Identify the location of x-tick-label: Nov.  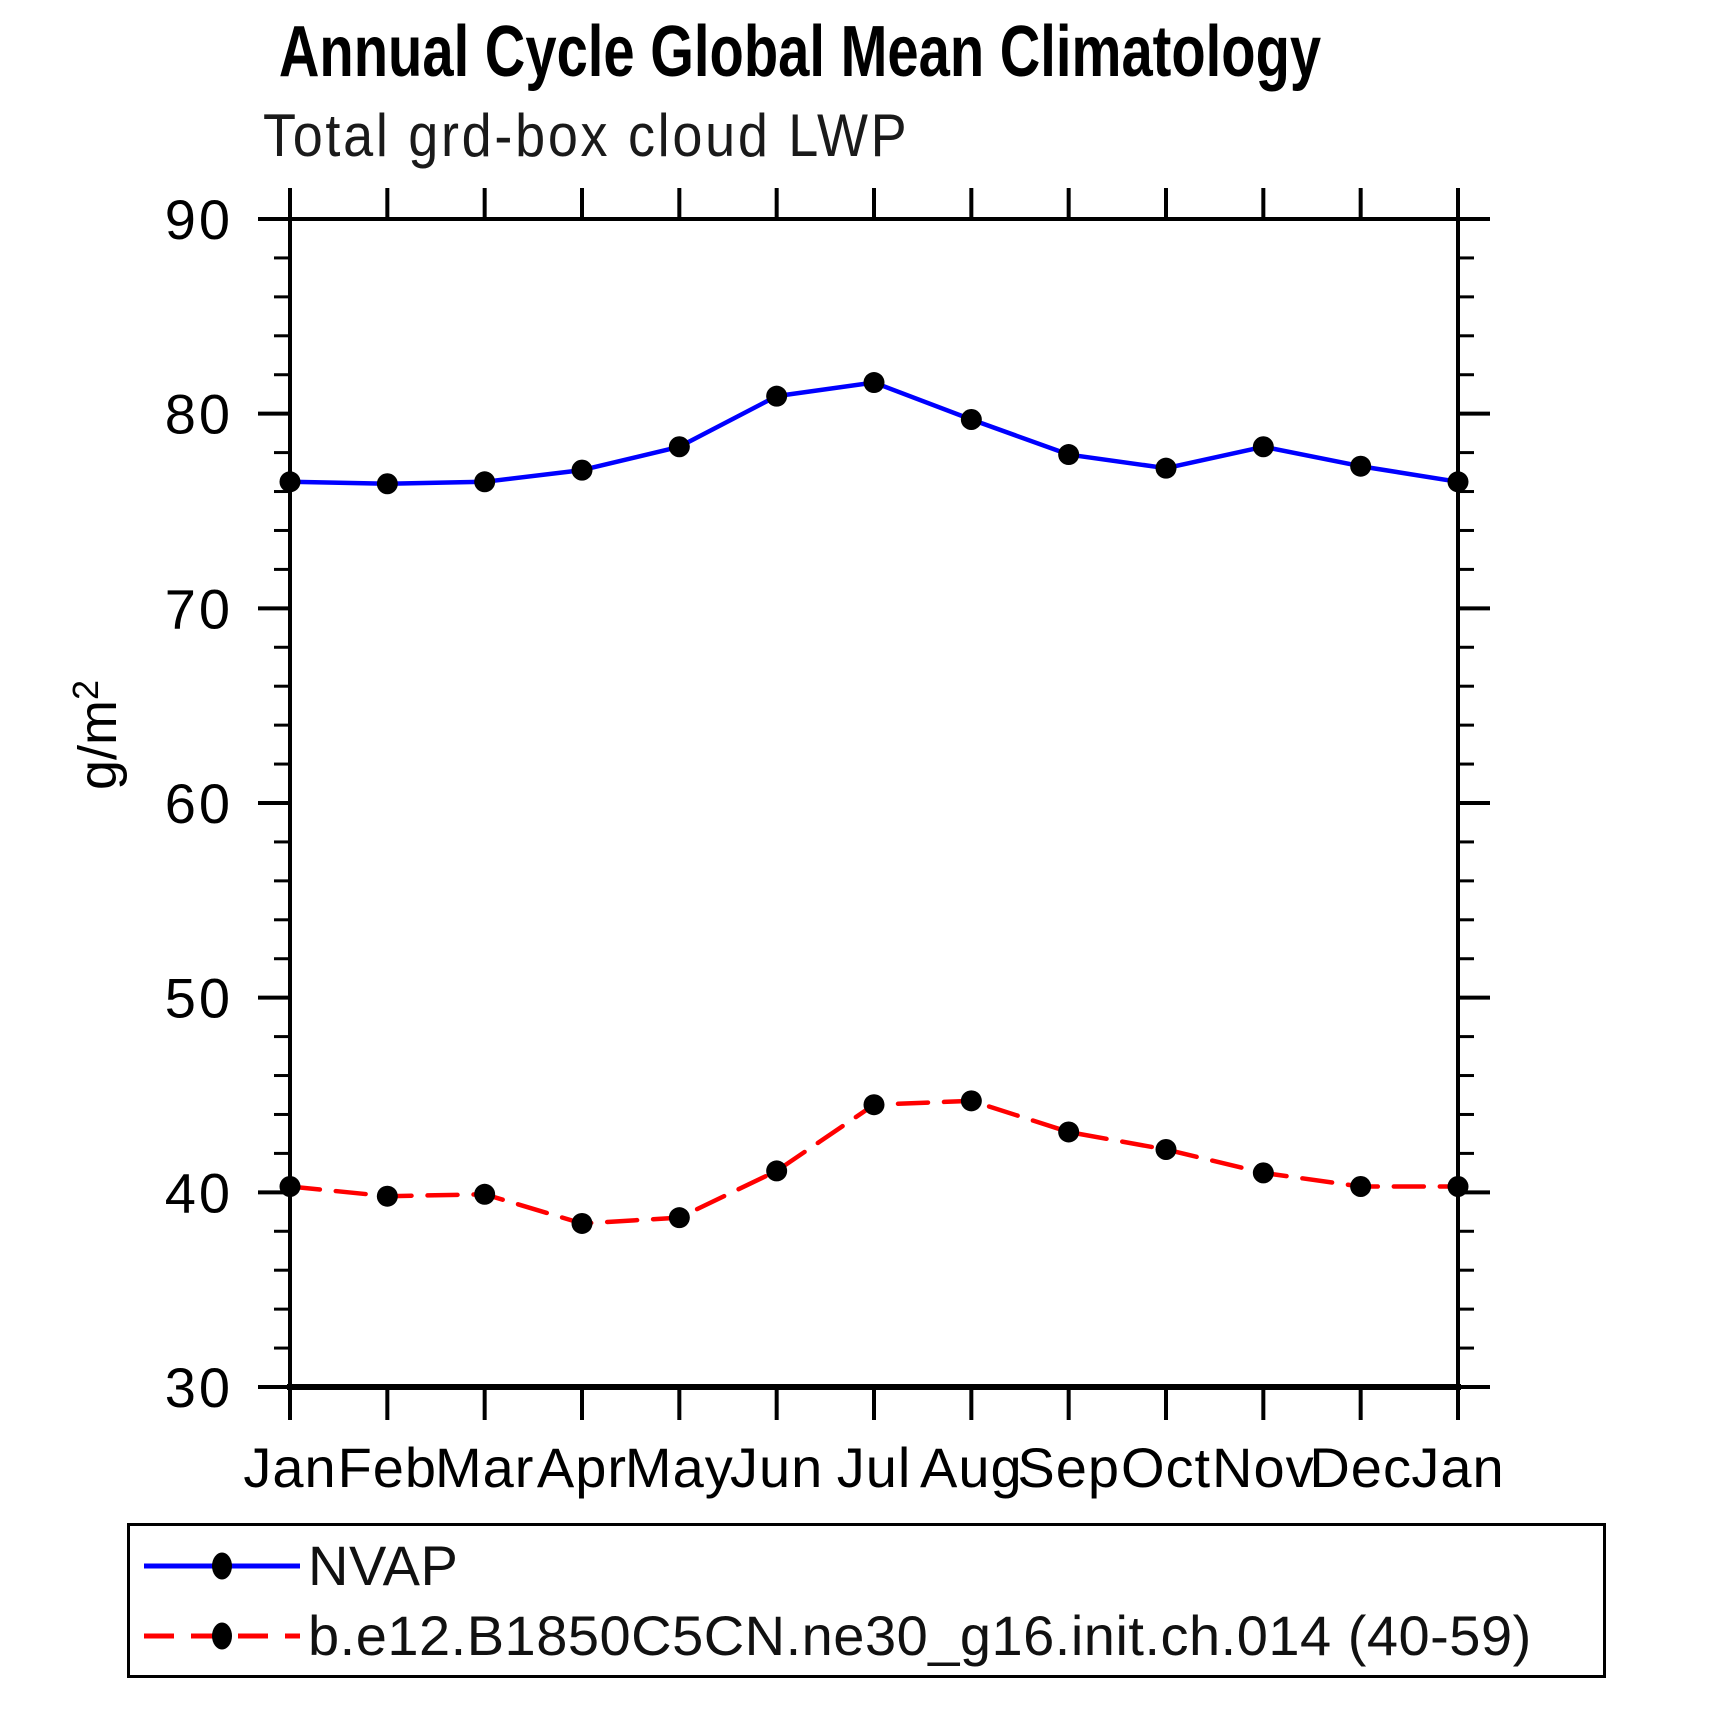
(1263, 1467).